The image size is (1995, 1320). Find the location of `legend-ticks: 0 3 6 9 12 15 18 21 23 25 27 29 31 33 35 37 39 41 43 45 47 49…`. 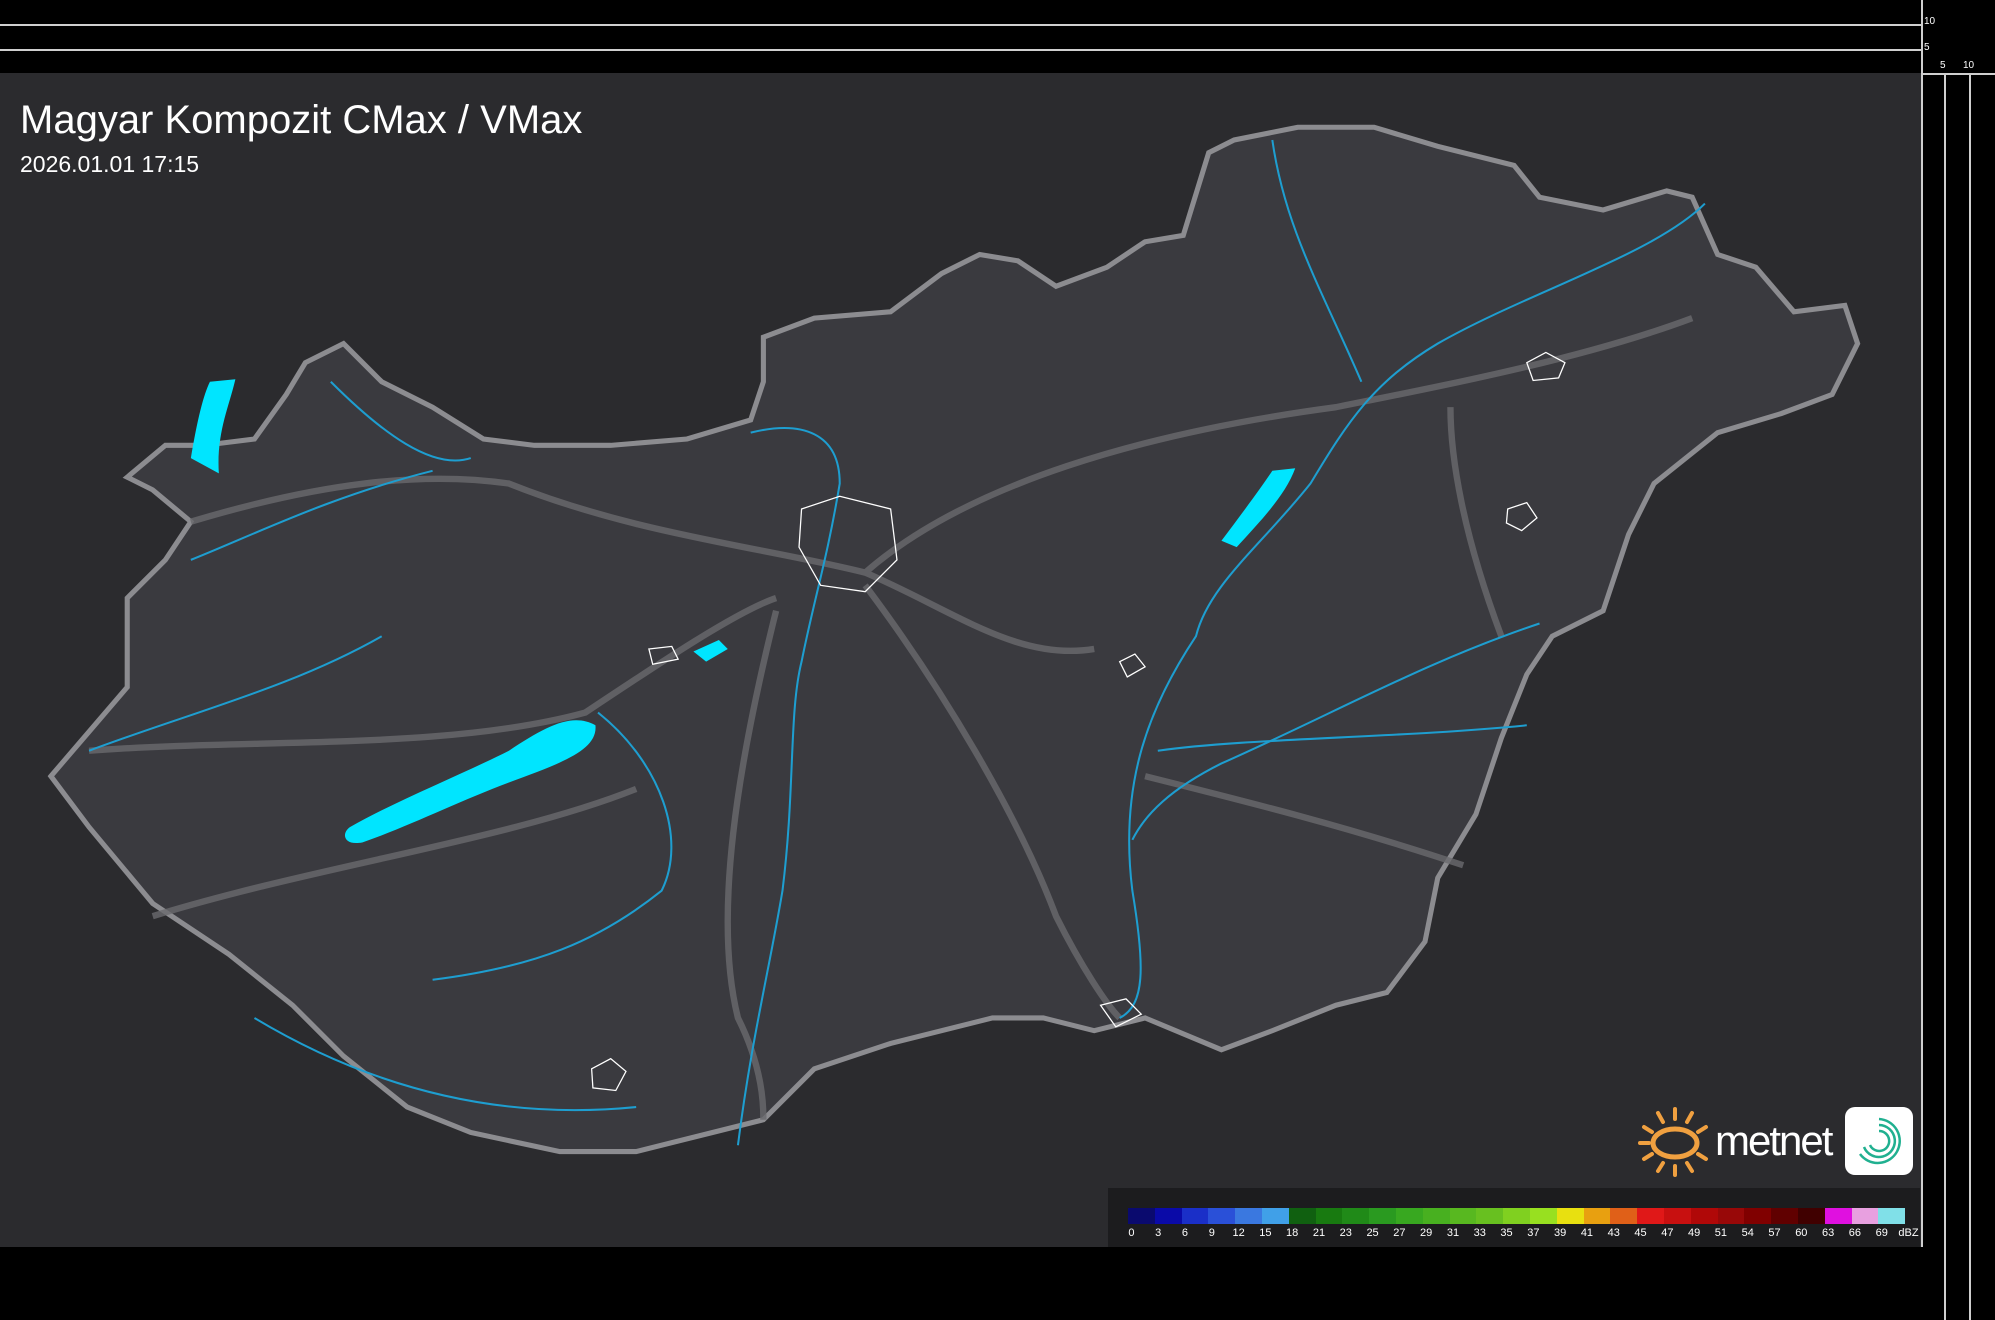

legend-ticks: 0 3 6 9 12 15 18 21 23 25 27 29 31 33 35 37 39 41 43 45 47 49… is located at coordinates (1520, 1233).